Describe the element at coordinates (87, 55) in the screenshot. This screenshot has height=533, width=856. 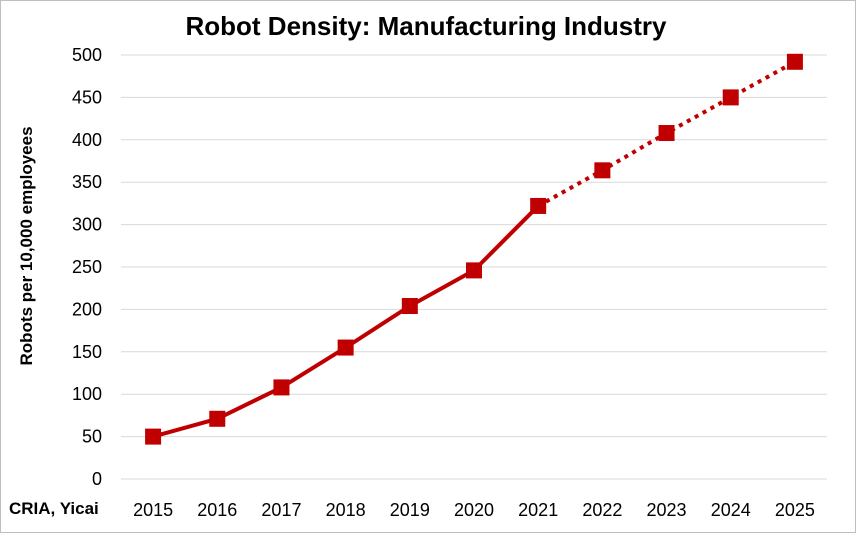
I see `y-tick-label: 500` at that location.